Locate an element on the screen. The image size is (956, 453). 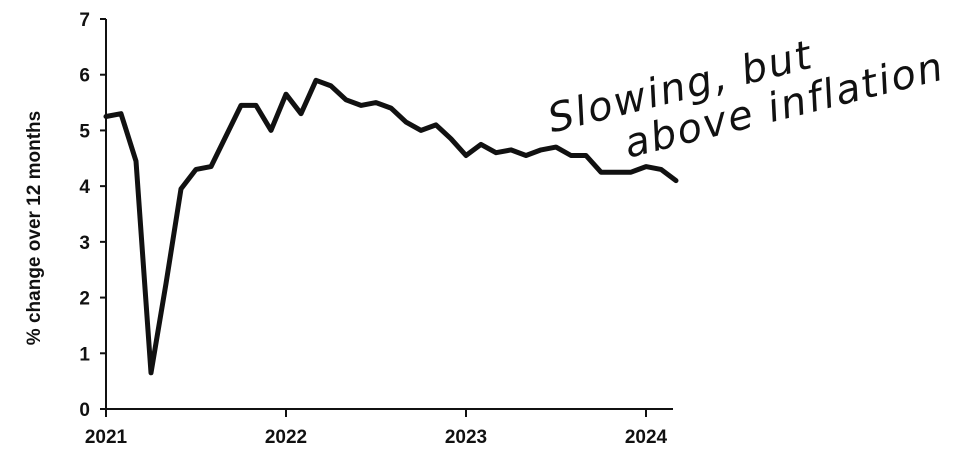
y-tick-label: 7 is located at coordinates (84, 20).